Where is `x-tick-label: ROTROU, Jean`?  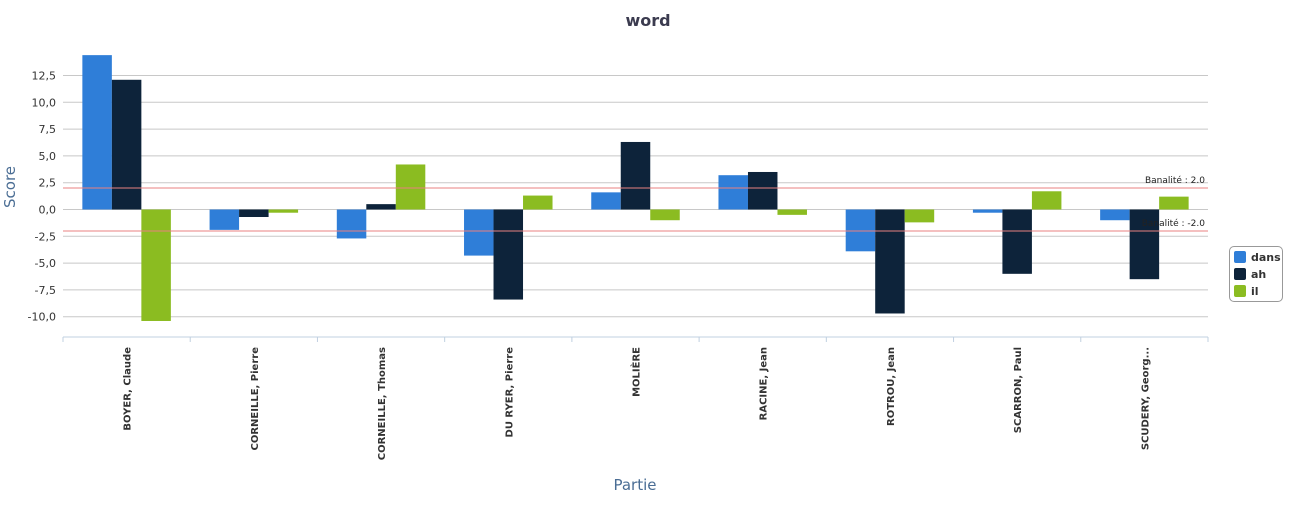 x-tick-label: ROTROU, Jean is located at coordinates (891, 386).